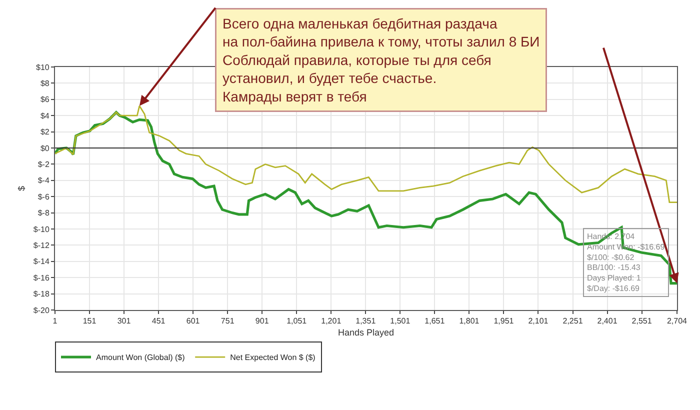 The width and height of the screenshot is (700, 410). Describe the element at coordinates (44, 181) in the screenshot. I see `y-tick-label: $-4` at that location.